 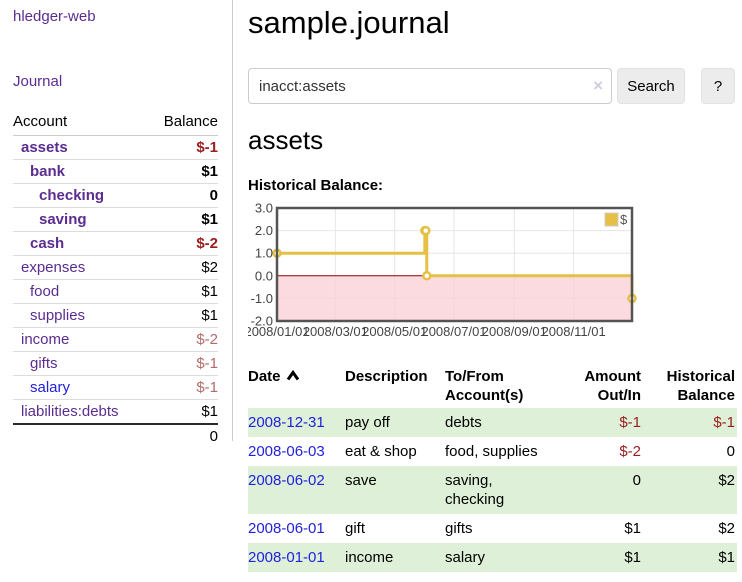 I want to click on help-button: ?, so click(x=718, y=86).